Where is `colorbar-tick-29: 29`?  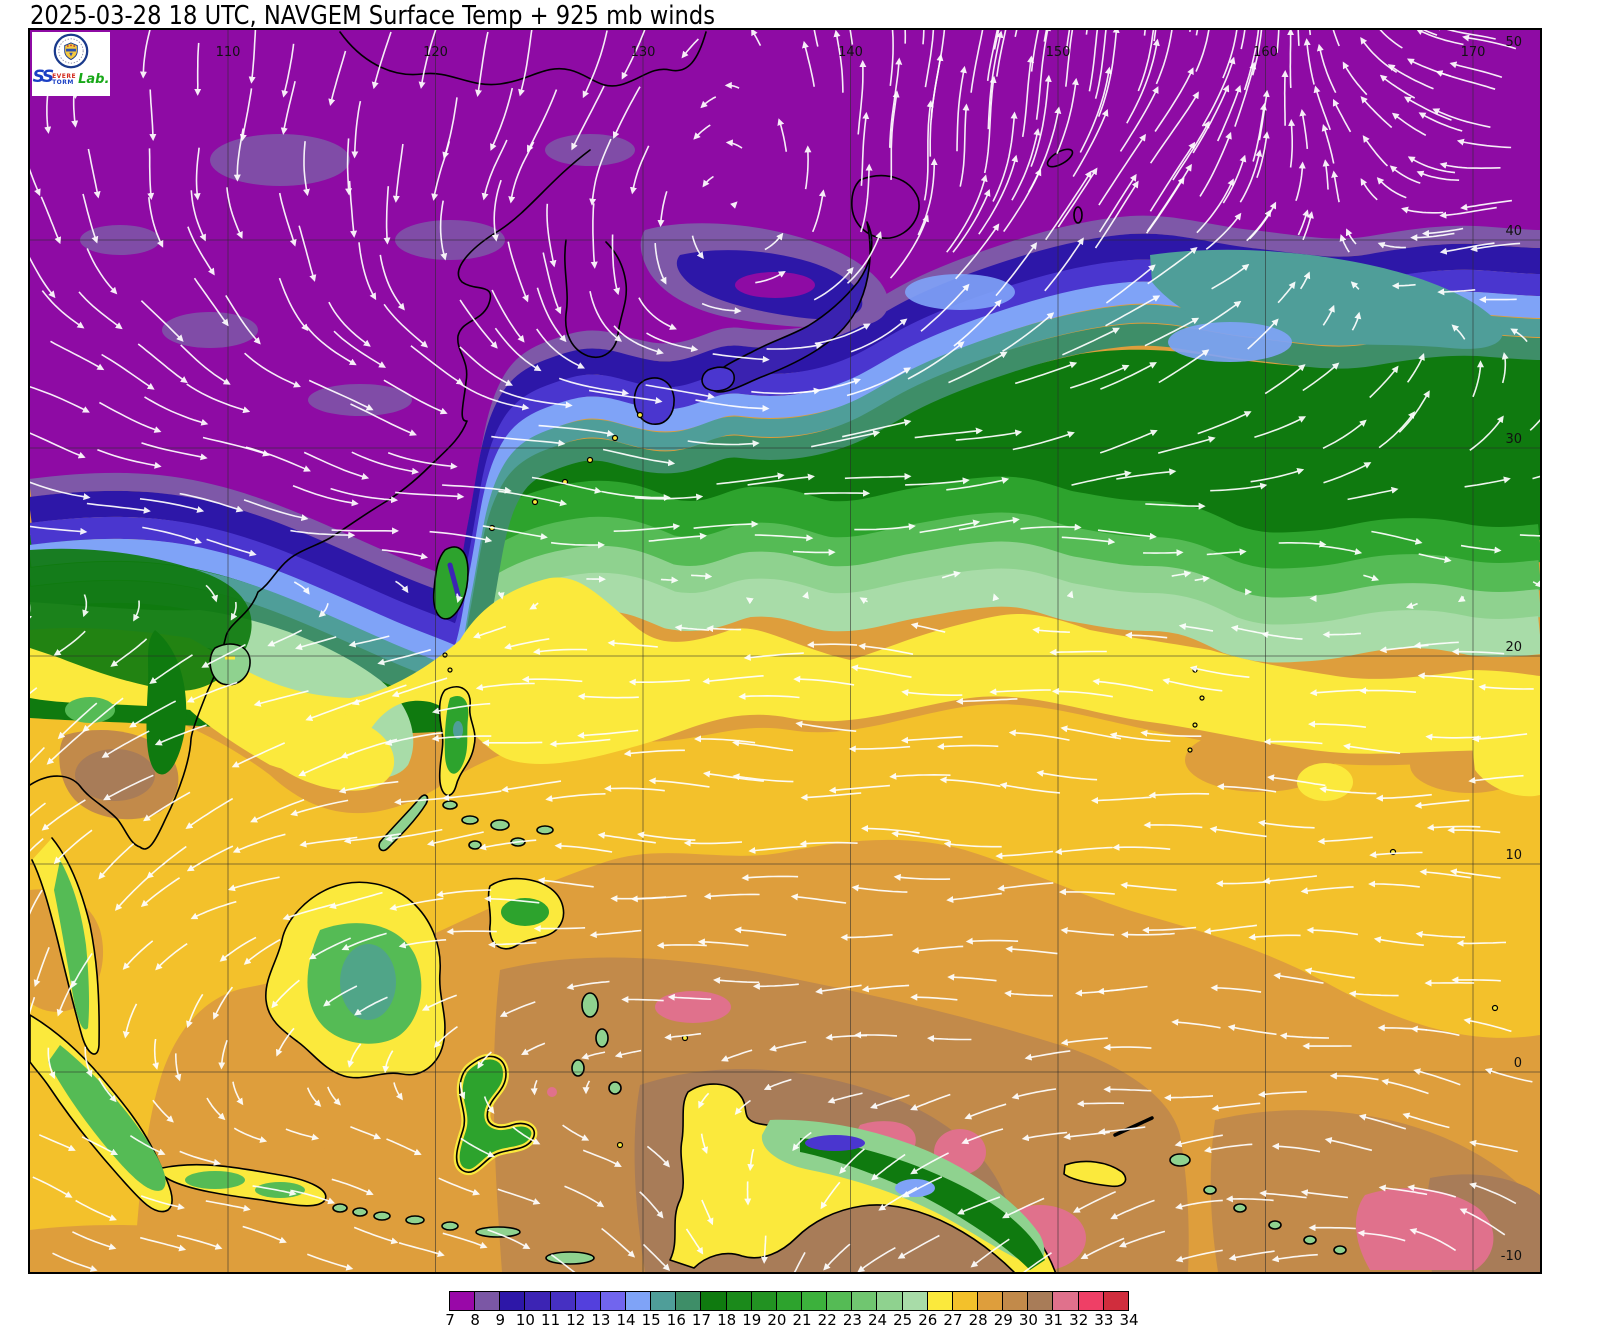
colorbar-tick-29: 29 is located at coordinates (1003, 1320).